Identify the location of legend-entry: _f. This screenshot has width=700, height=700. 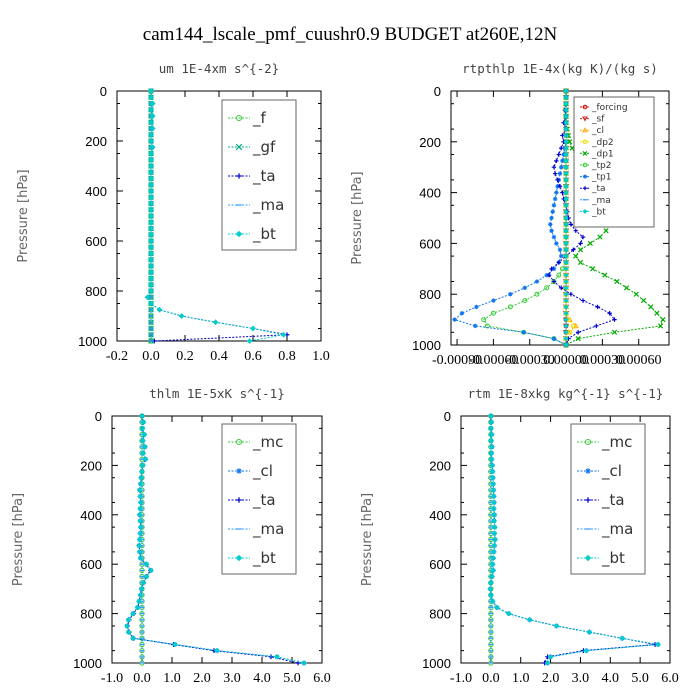
(247, 118).